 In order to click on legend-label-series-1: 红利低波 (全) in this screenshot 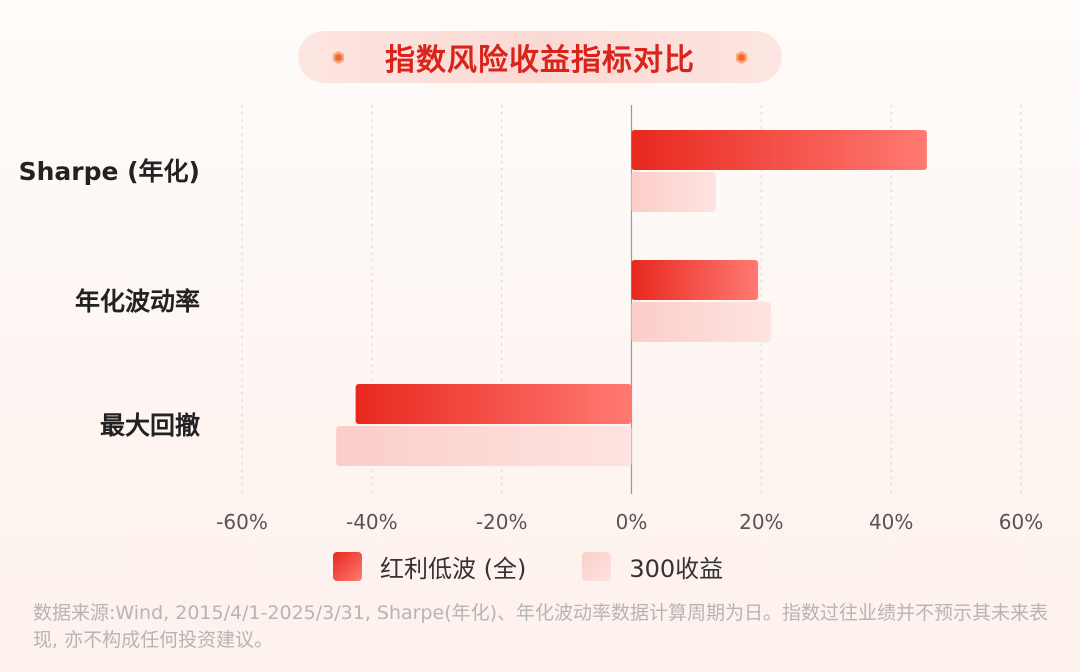, I will do `click(453, 568)`.